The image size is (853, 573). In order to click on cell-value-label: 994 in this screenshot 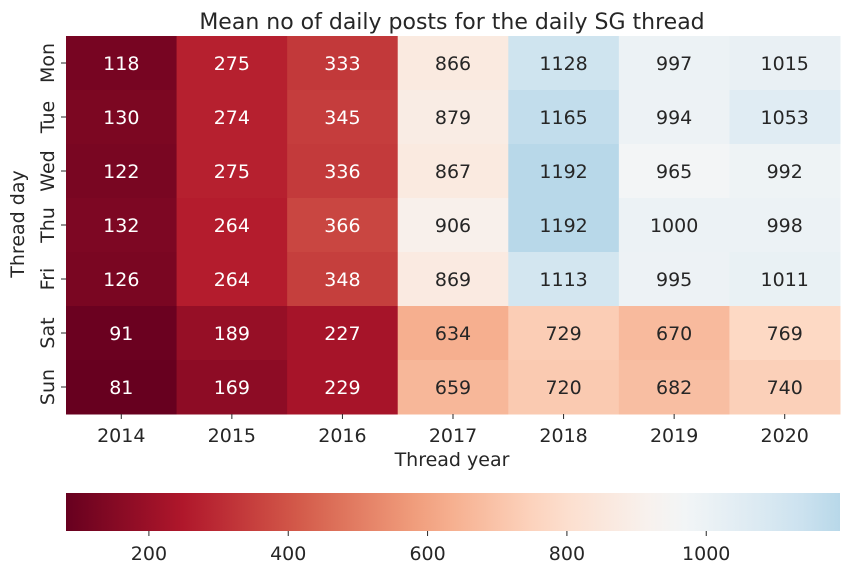, I will do `click(674, 118)`.